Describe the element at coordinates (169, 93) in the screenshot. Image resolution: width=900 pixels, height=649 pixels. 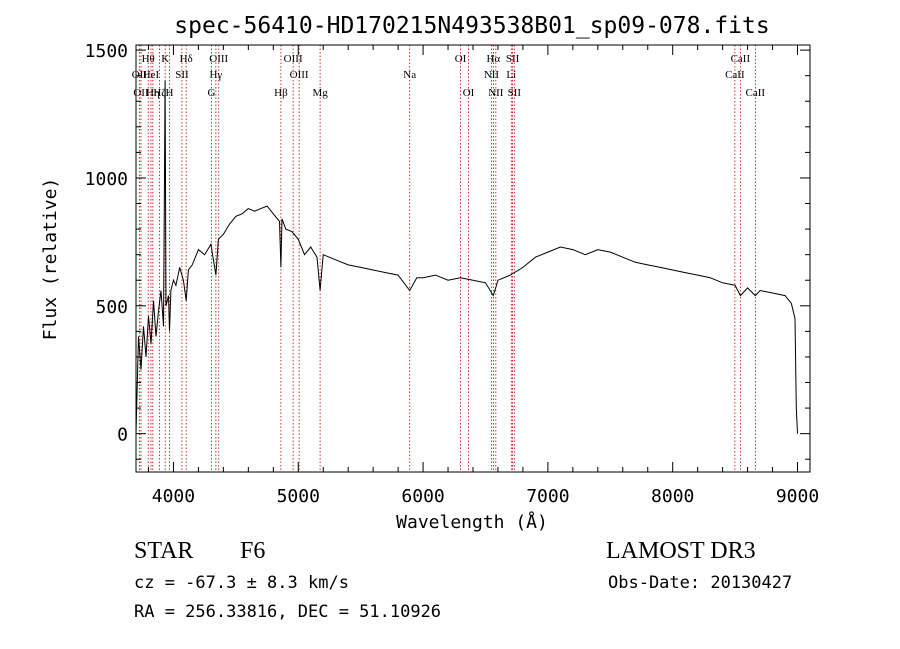
I see `spectral-line-label: H` at that location.